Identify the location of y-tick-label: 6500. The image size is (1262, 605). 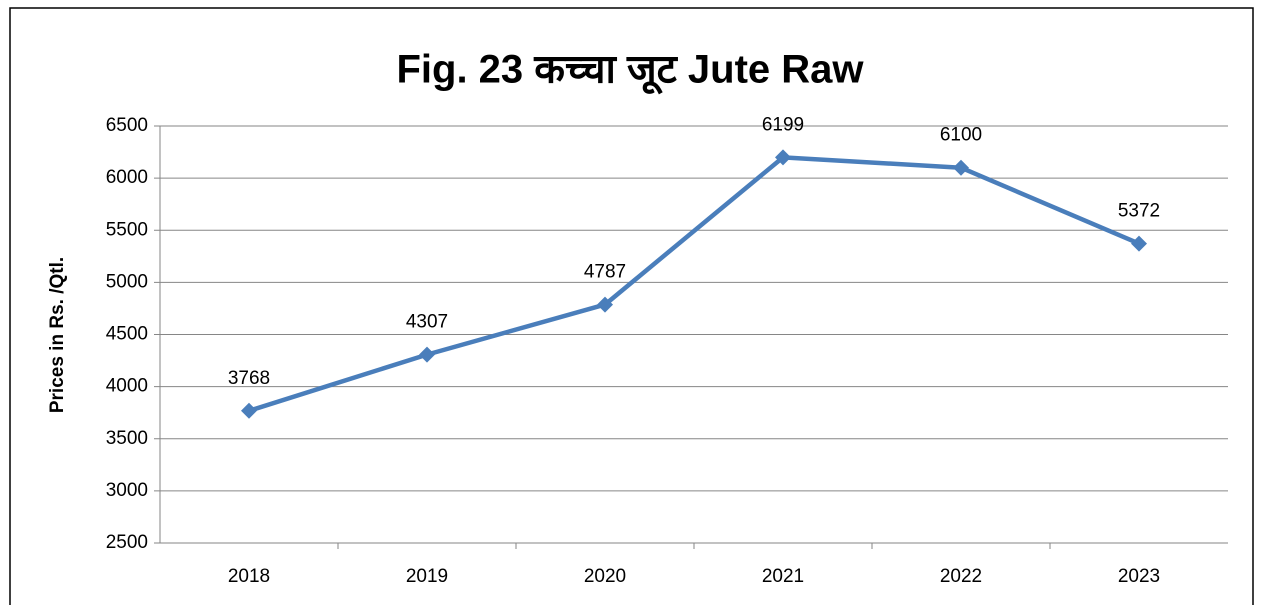
(127, 125).